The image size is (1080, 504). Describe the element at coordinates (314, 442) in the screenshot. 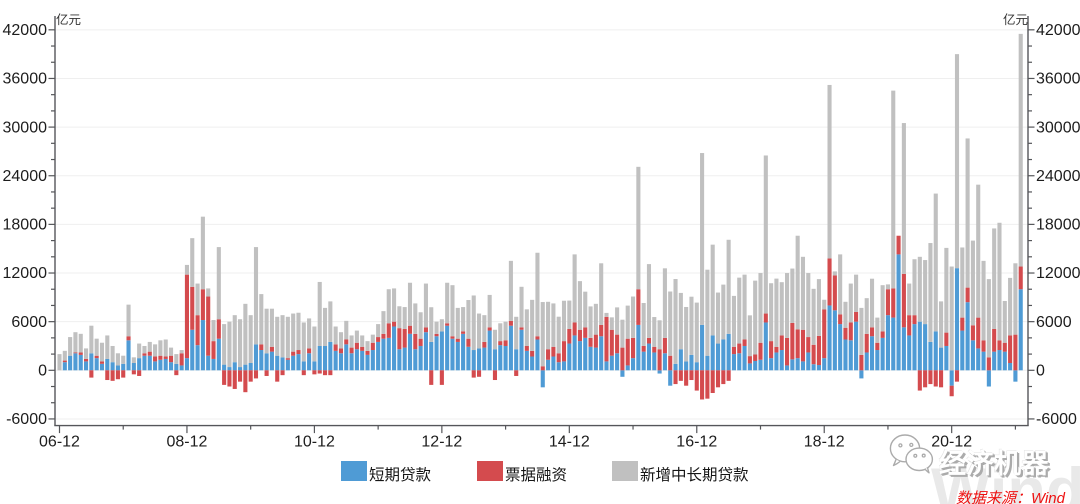

I see `svg-text: 10-12` at that location.